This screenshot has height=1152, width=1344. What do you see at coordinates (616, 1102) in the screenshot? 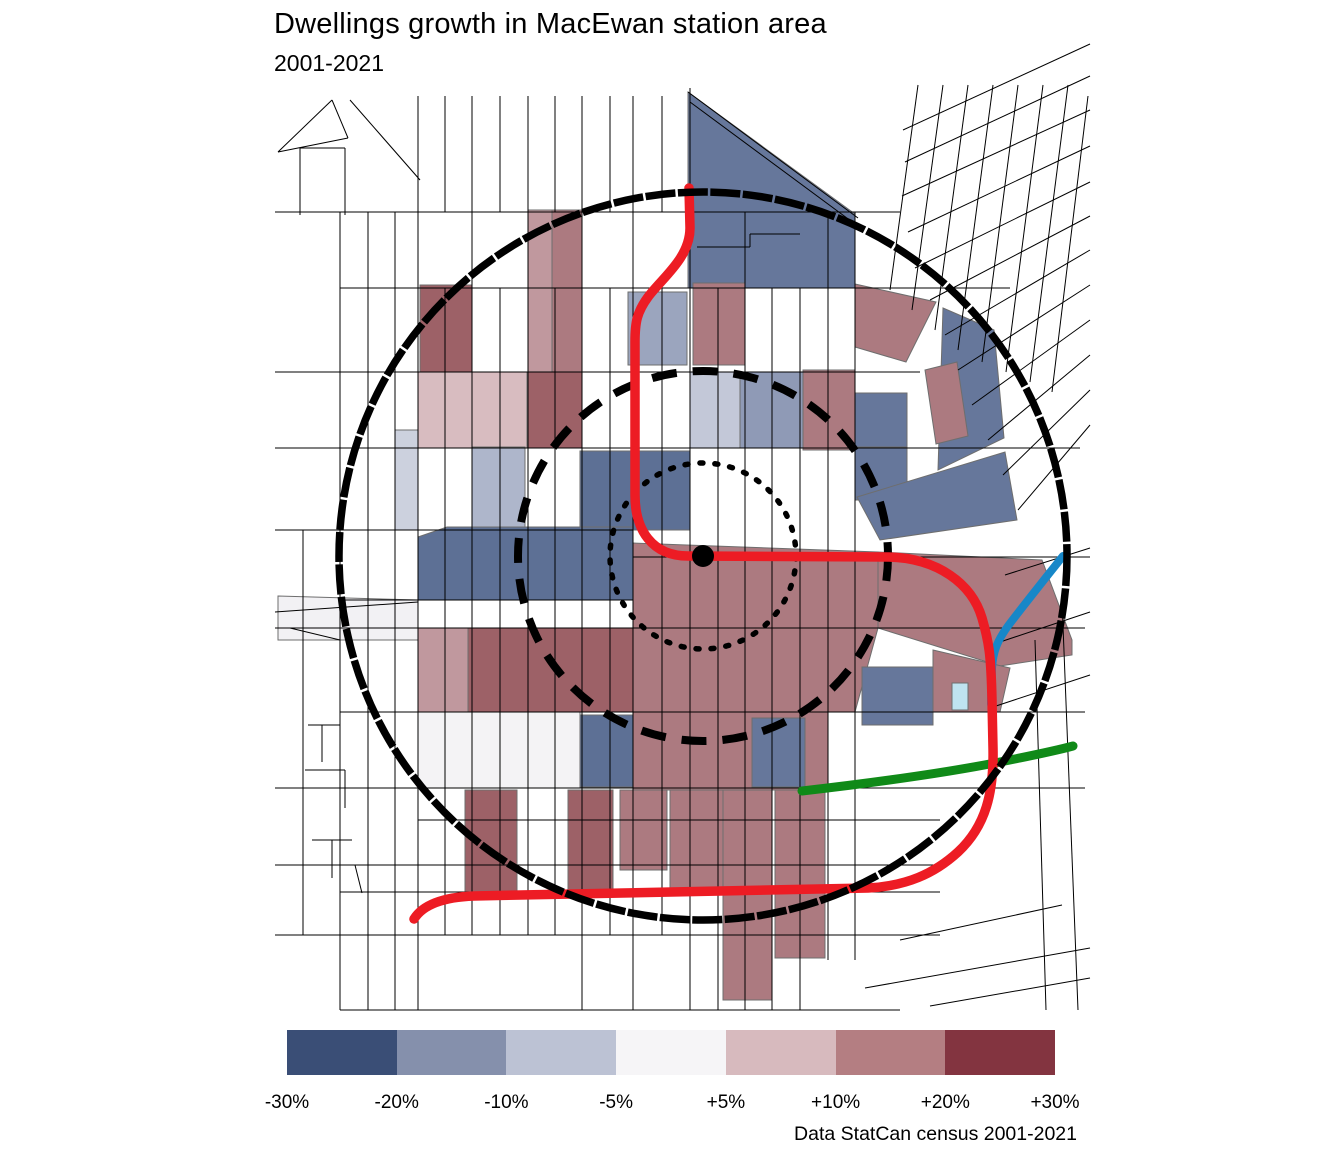
I see `legend-tick-label: -5%` at bounding box center [616, 1102].